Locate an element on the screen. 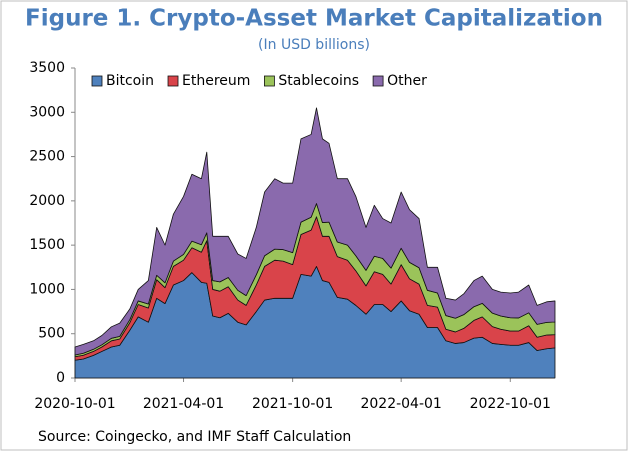 This screenshot has width=628, height=451. y-tick-label: 500 is located at coordinates (51, 334).